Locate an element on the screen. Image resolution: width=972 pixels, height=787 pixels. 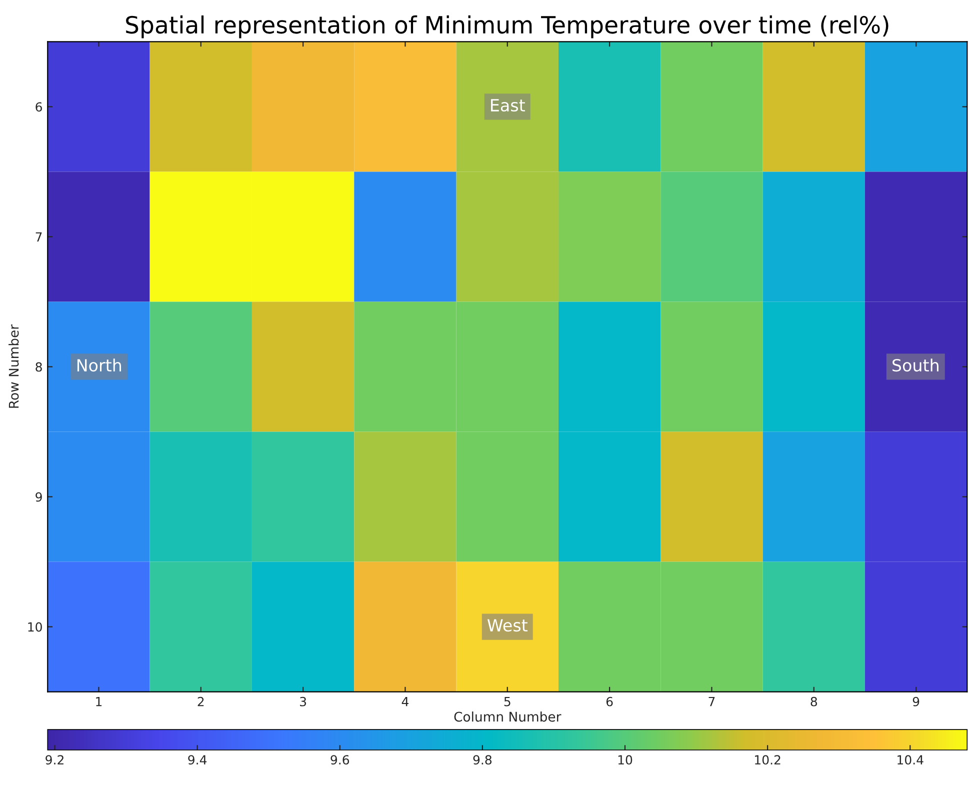
chart-title: Spatial representation of Minimum Temperature over time (rel%) is located at coordinates (507, 26).